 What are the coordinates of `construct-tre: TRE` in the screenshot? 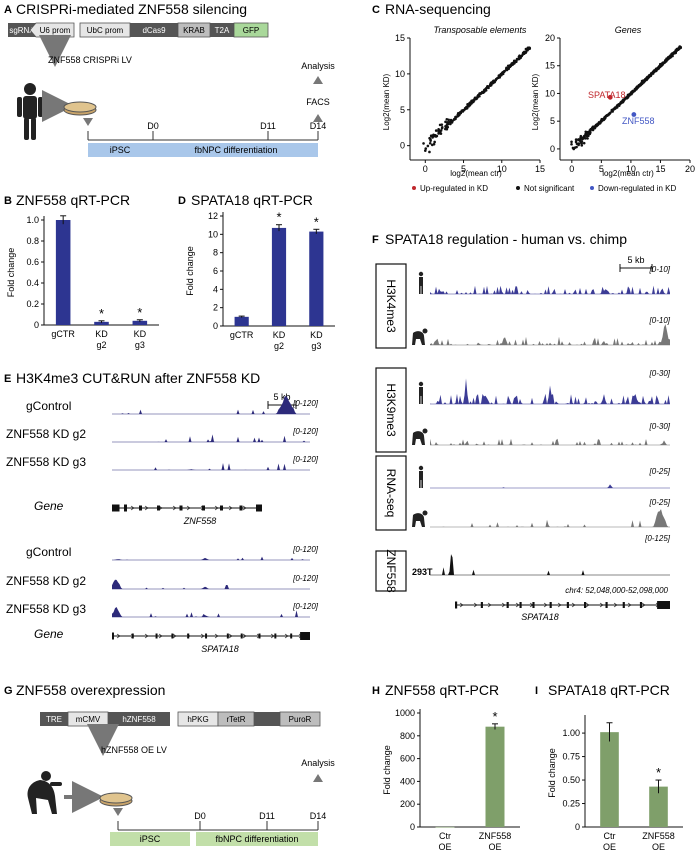 It's located at (54, 719).